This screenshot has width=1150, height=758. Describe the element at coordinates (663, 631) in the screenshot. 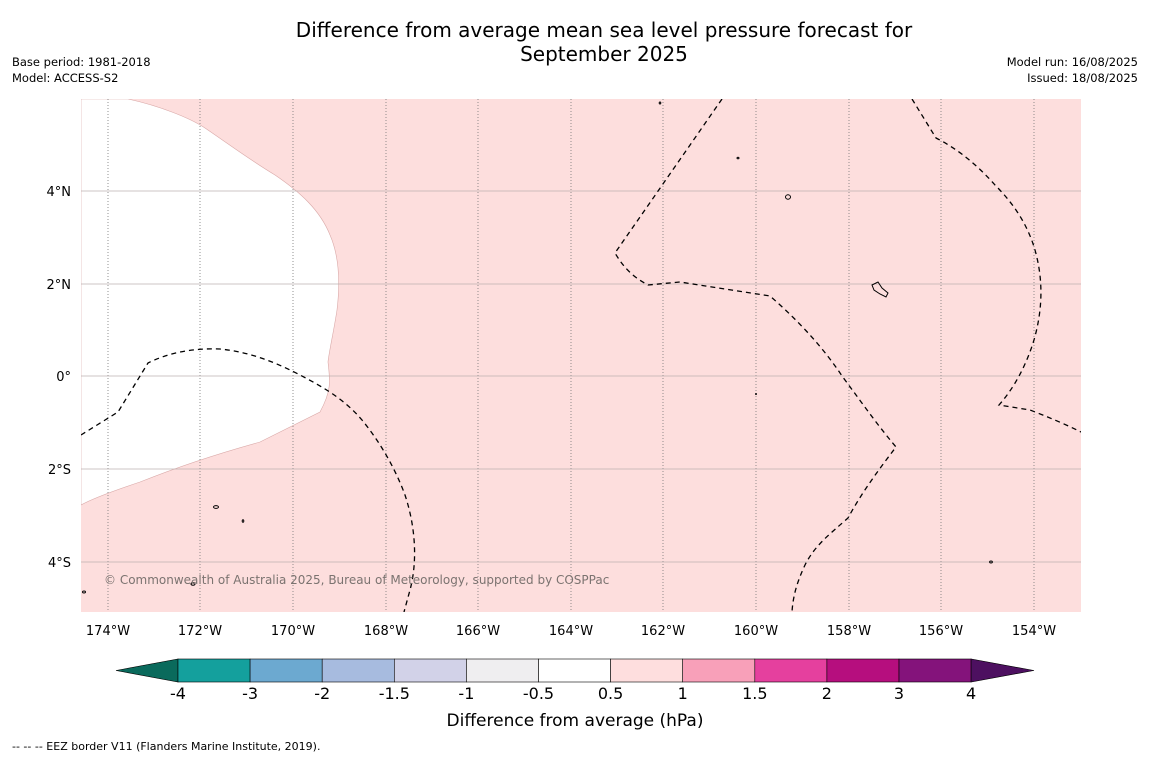

I see `lon-tick-label: 162°W` at that location.